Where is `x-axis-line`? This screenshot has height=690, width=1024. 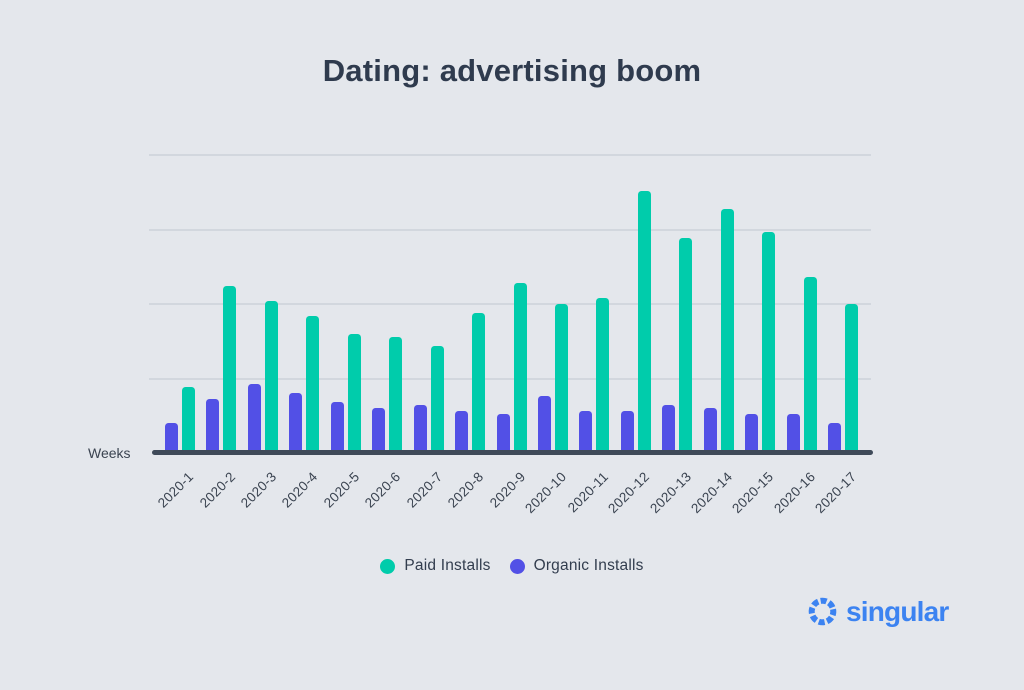
x-axis-line is located at coordinates (512, 452).